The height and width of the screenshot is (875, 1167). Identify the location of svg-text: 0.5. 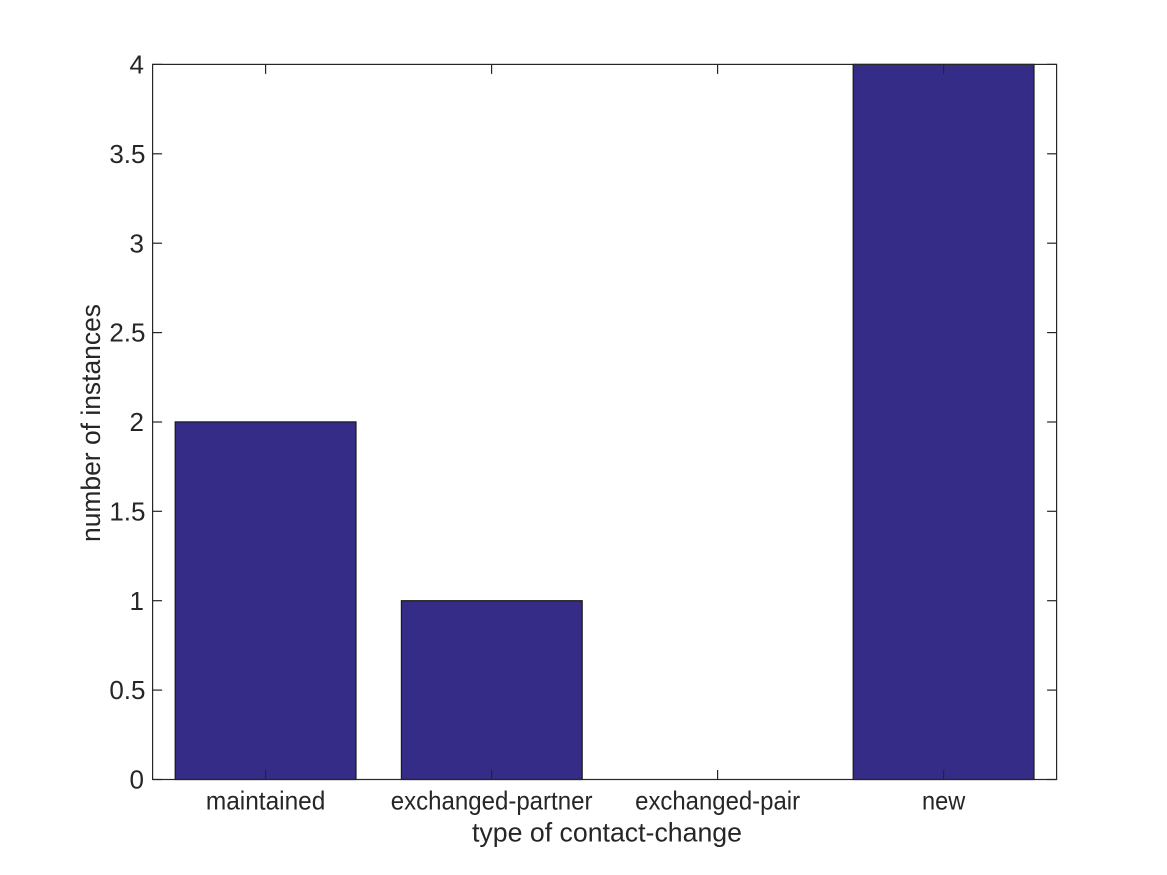
(127, 690).